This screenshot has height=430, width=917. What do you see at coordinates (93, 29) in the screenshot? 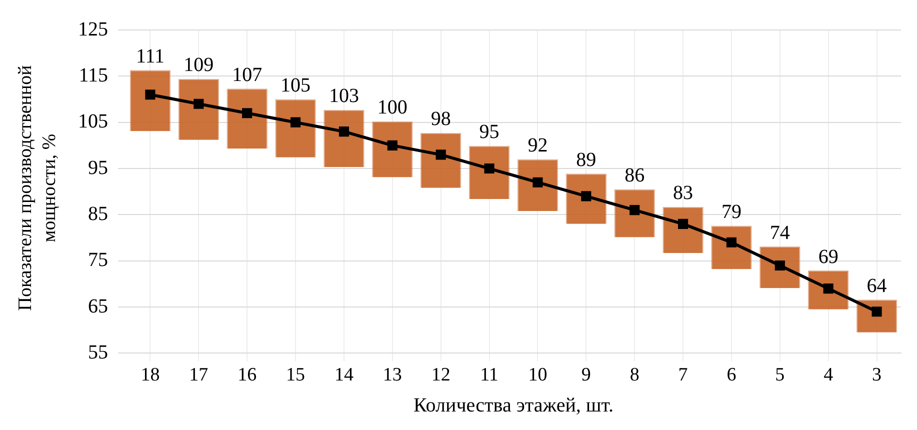
I see `y-tick-label: 125` at bounding box center [93, 29].